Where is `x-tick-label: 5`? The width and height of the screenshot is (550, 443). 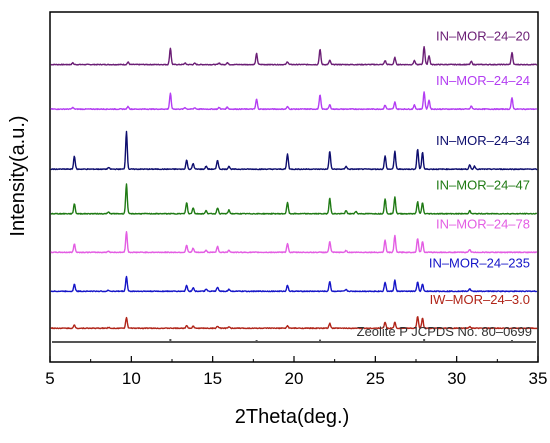 x-tick-label: 5 is located at coordinates (49, 378).